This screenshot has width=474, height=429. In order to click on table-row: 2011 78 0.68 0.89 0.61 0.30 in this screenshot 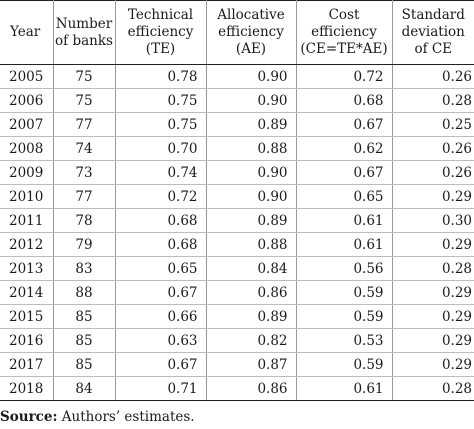, I will do `click(237, 220)`.